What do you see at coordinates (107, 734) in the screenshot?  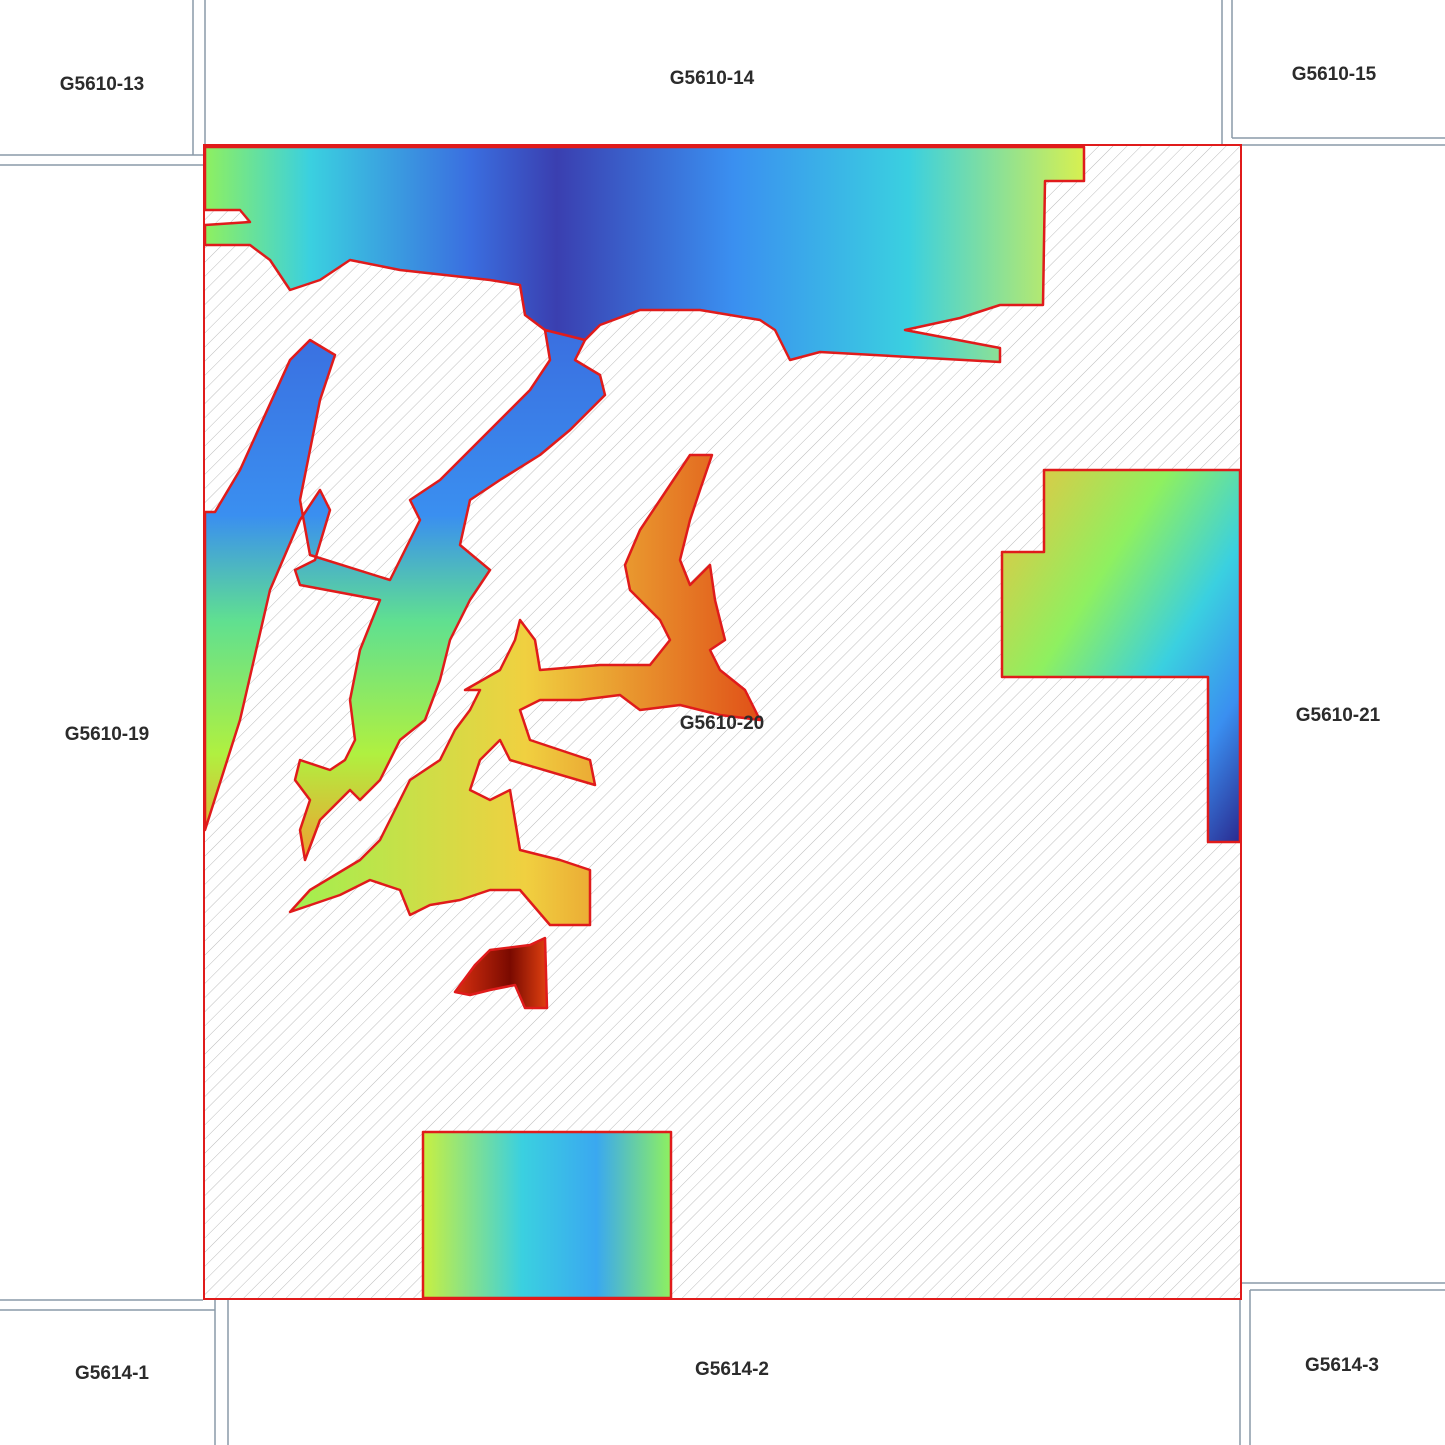 I see `tile-label-g5610-19: G5610-19` at bounding box center [107, 734].